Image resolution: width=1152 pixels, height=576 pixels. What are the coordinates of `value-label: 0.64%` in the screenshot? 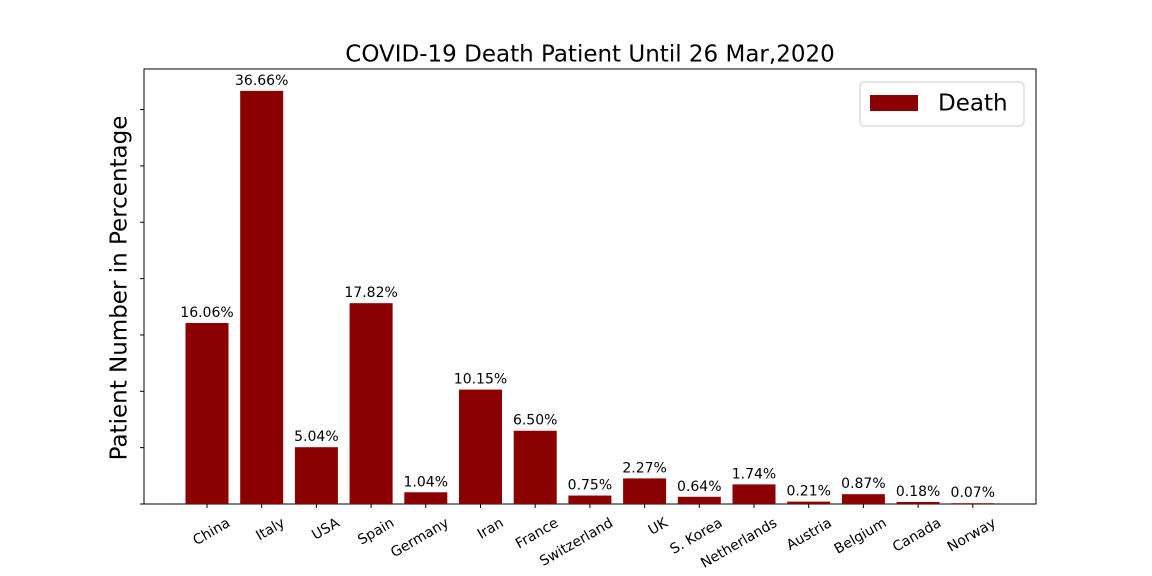 It's located at (699, 487).